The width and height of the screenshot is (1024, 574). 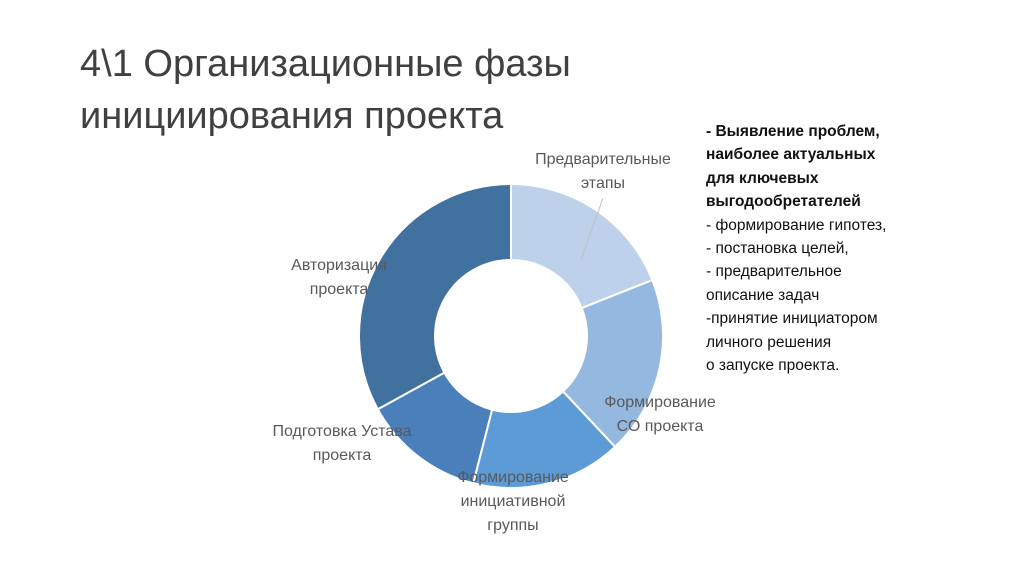 What do you see at coordinates (592, 229) in the screenshot?
I see `label-leader-line` at bounding box center [592, 229].